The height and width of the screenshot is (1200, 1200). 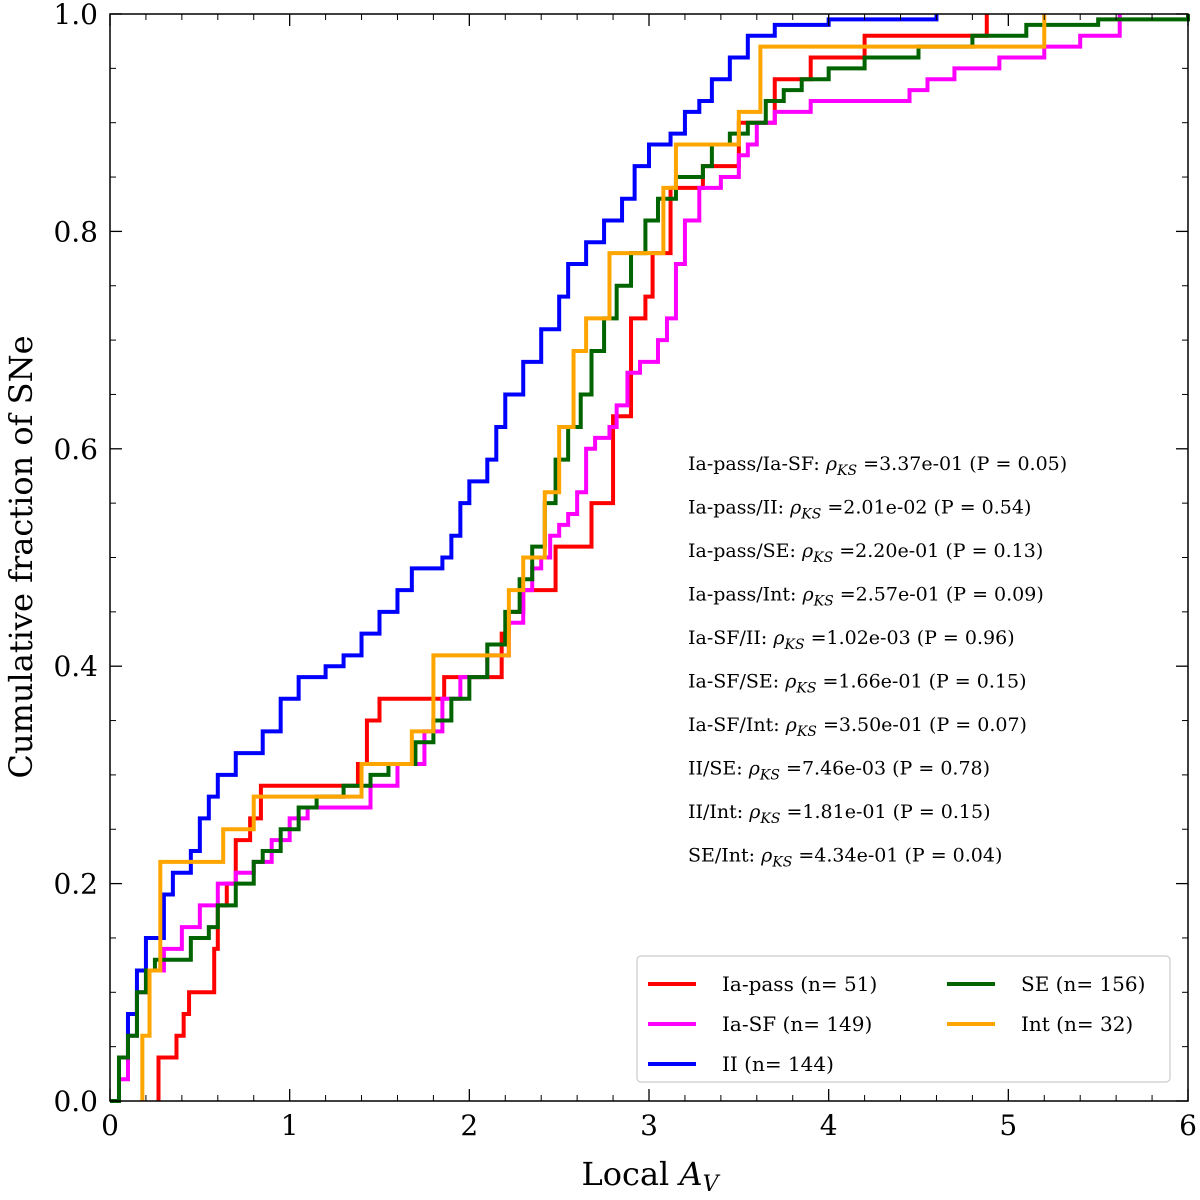 What do you see at coordinates (75, 666) in the screenshot?
I see `y-tick-label: 0.4` at bounding box center [75, 666].